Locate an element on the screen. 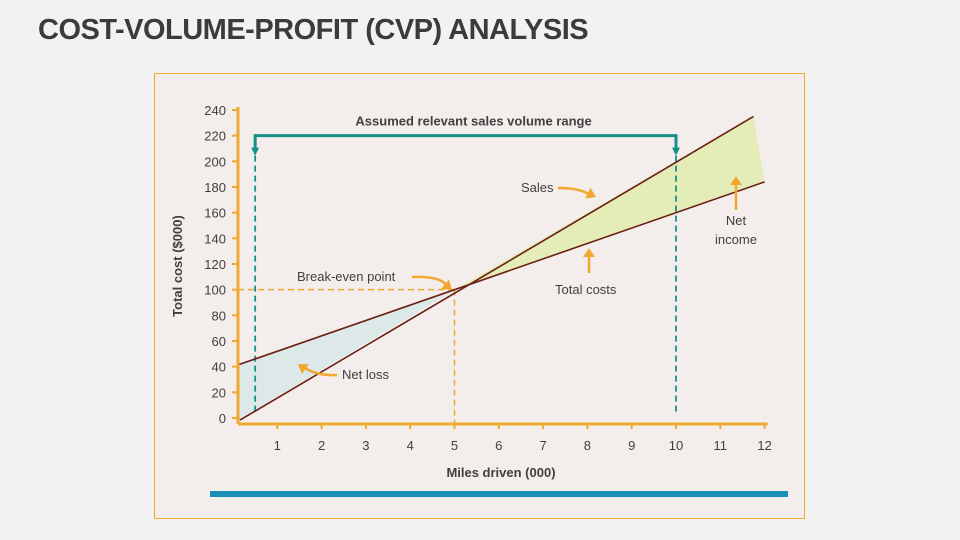  net-loss-region is located at coordinates (346, 355).